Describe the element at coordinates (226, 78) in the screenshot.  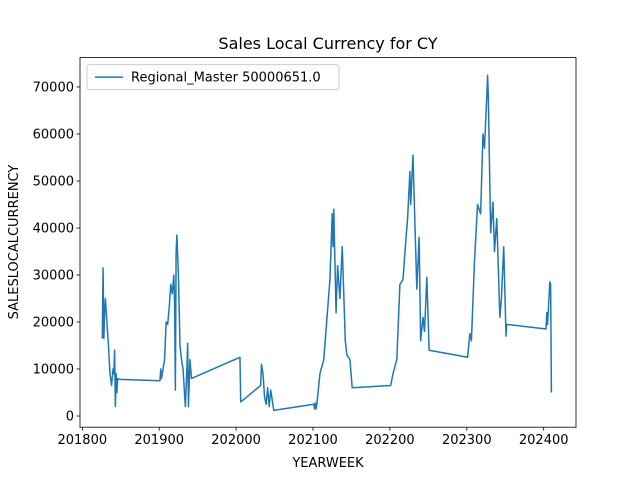
I see `legend-label: Regional_Master 50000651.0` at that location.